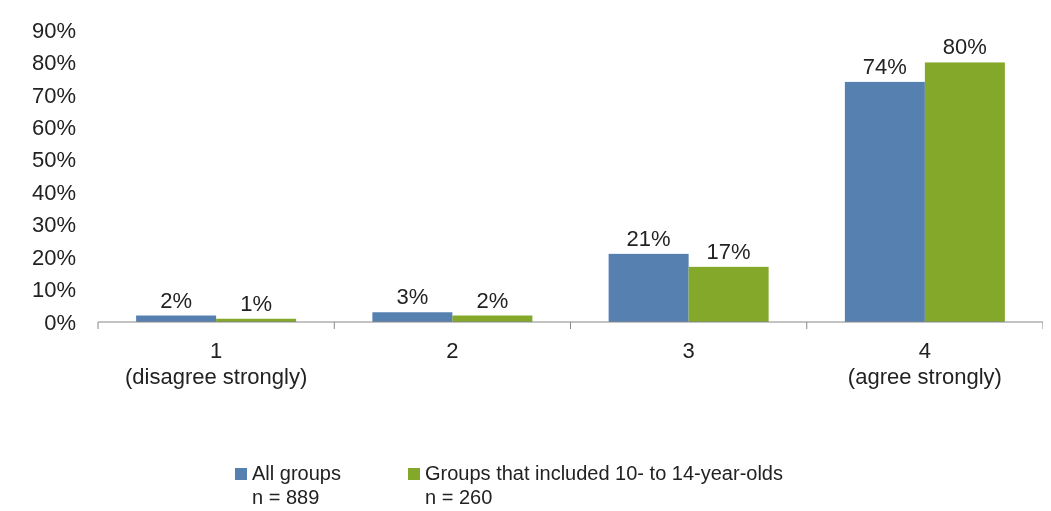 Image resolution: width=1051 pixels, height=511 pixels. What do you see at coordinates (53, 95) in the screenshot?
I see `y-tick-label: 70%` at bounding box center [53, 95].